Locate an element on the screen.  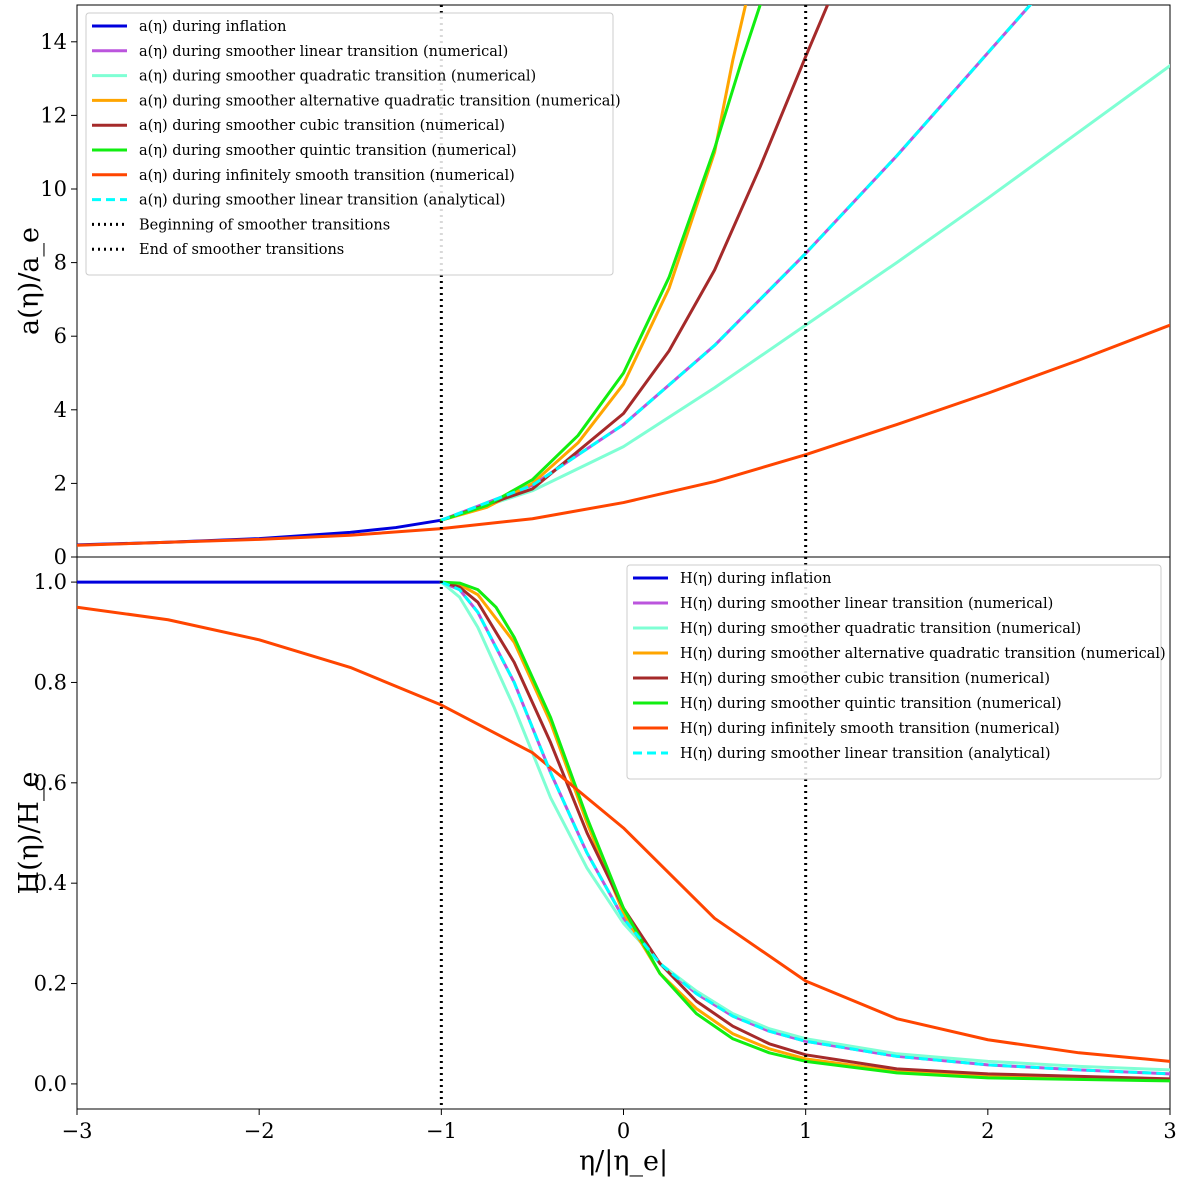
x-tick-label: −2 is located at coordinates (259, 1131).